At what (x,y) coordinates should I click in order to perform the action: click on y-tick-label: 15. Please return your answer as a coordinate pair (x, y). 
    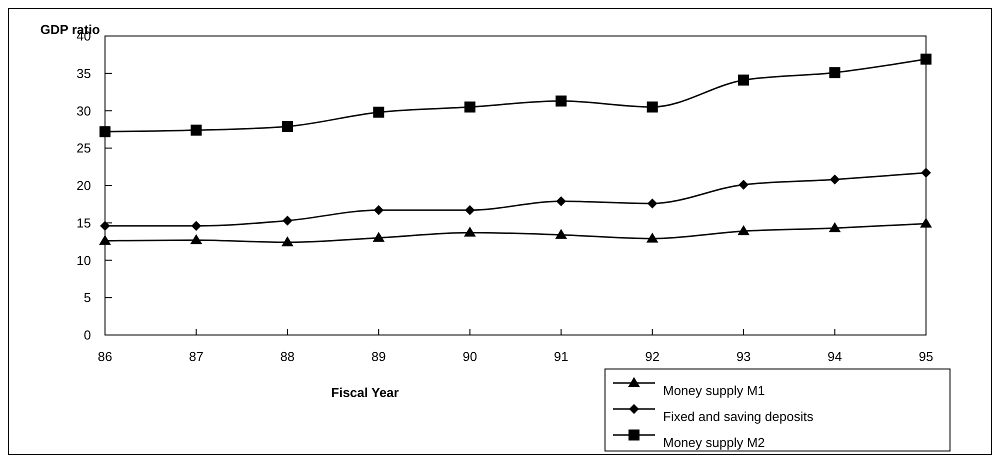
    Looking at the image, I should click on (83, 222).